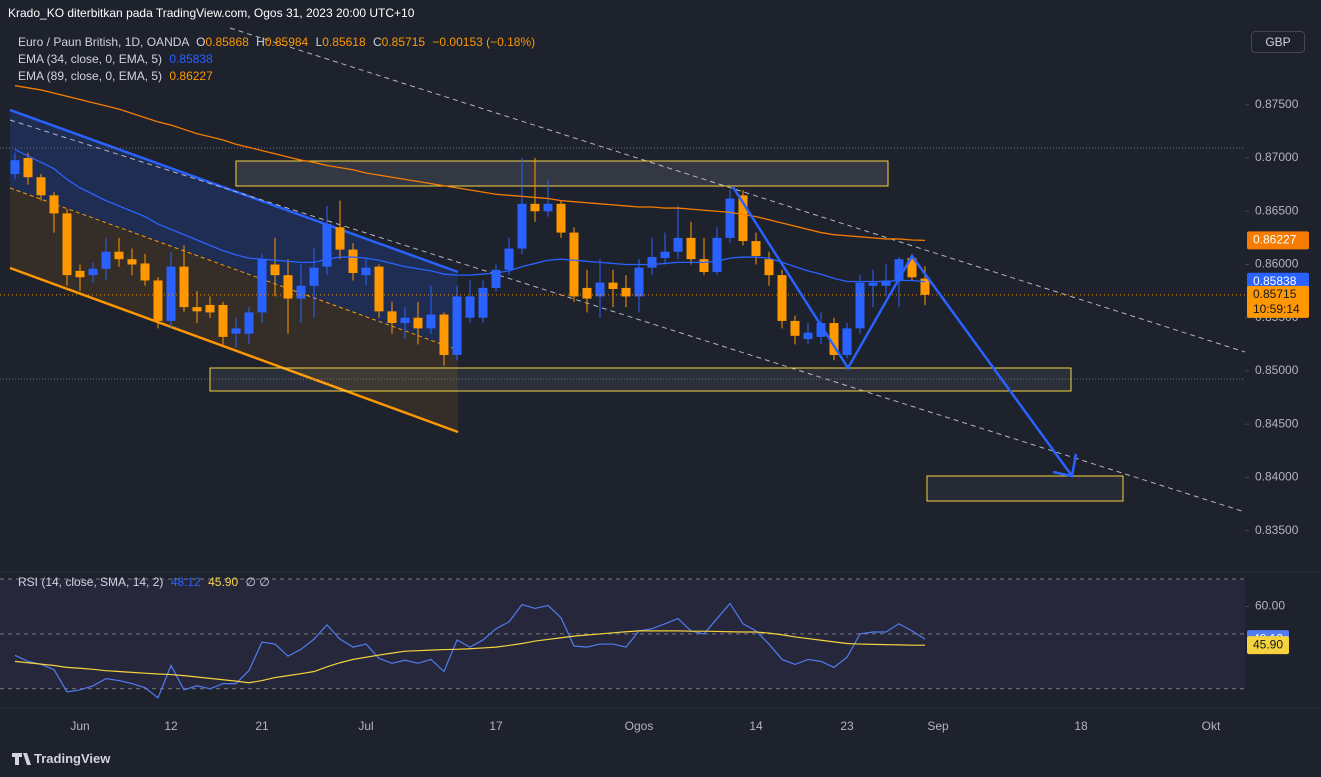 The image size is (1321, 777). What do you see at coordinates (938, 726) in the screenshot?
I see `x-tick-label: Sep` at bounding box center [938, 726].